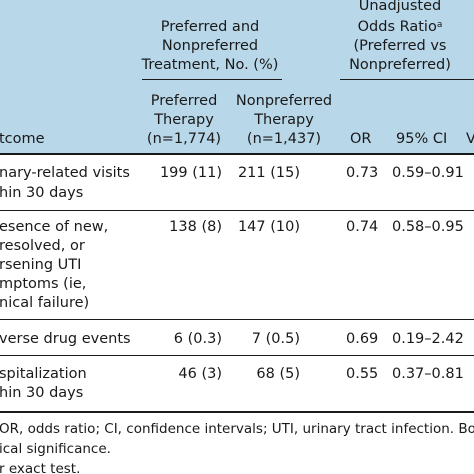  I want to click on col-outcome-header: tcome, so click(22, 139).